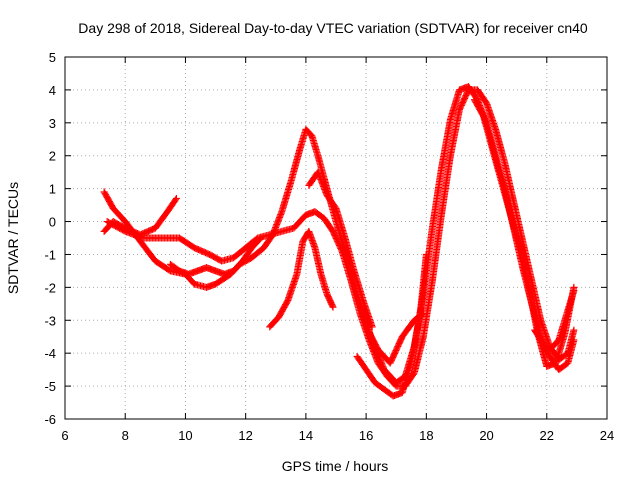 This screenshot has width=640, height=480. I want to click on x-tick-label: 16, so click(366, 435).